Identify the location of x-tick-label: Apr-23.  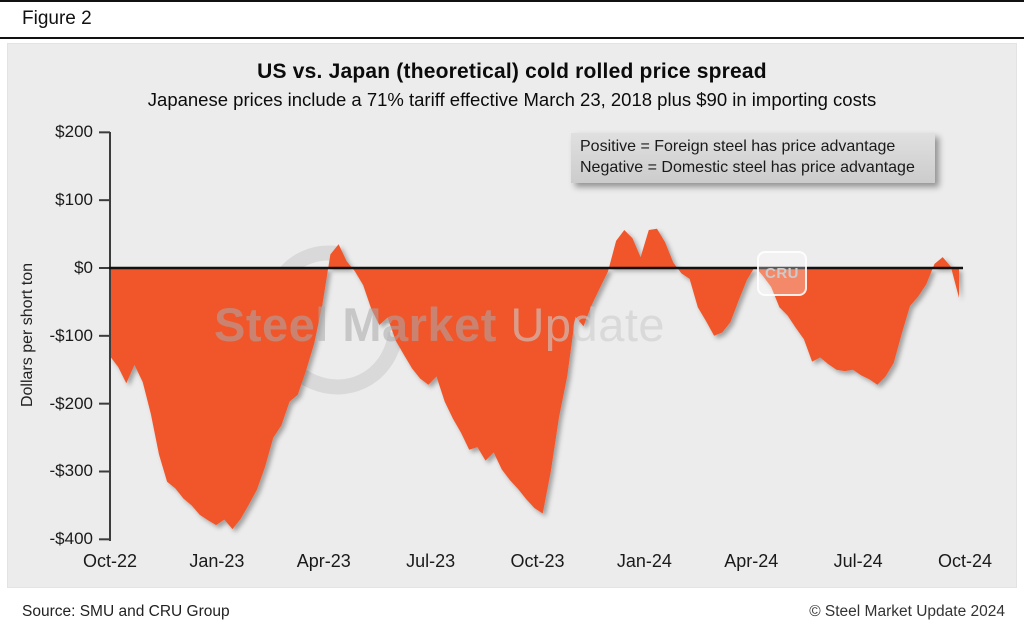
(323, 561).